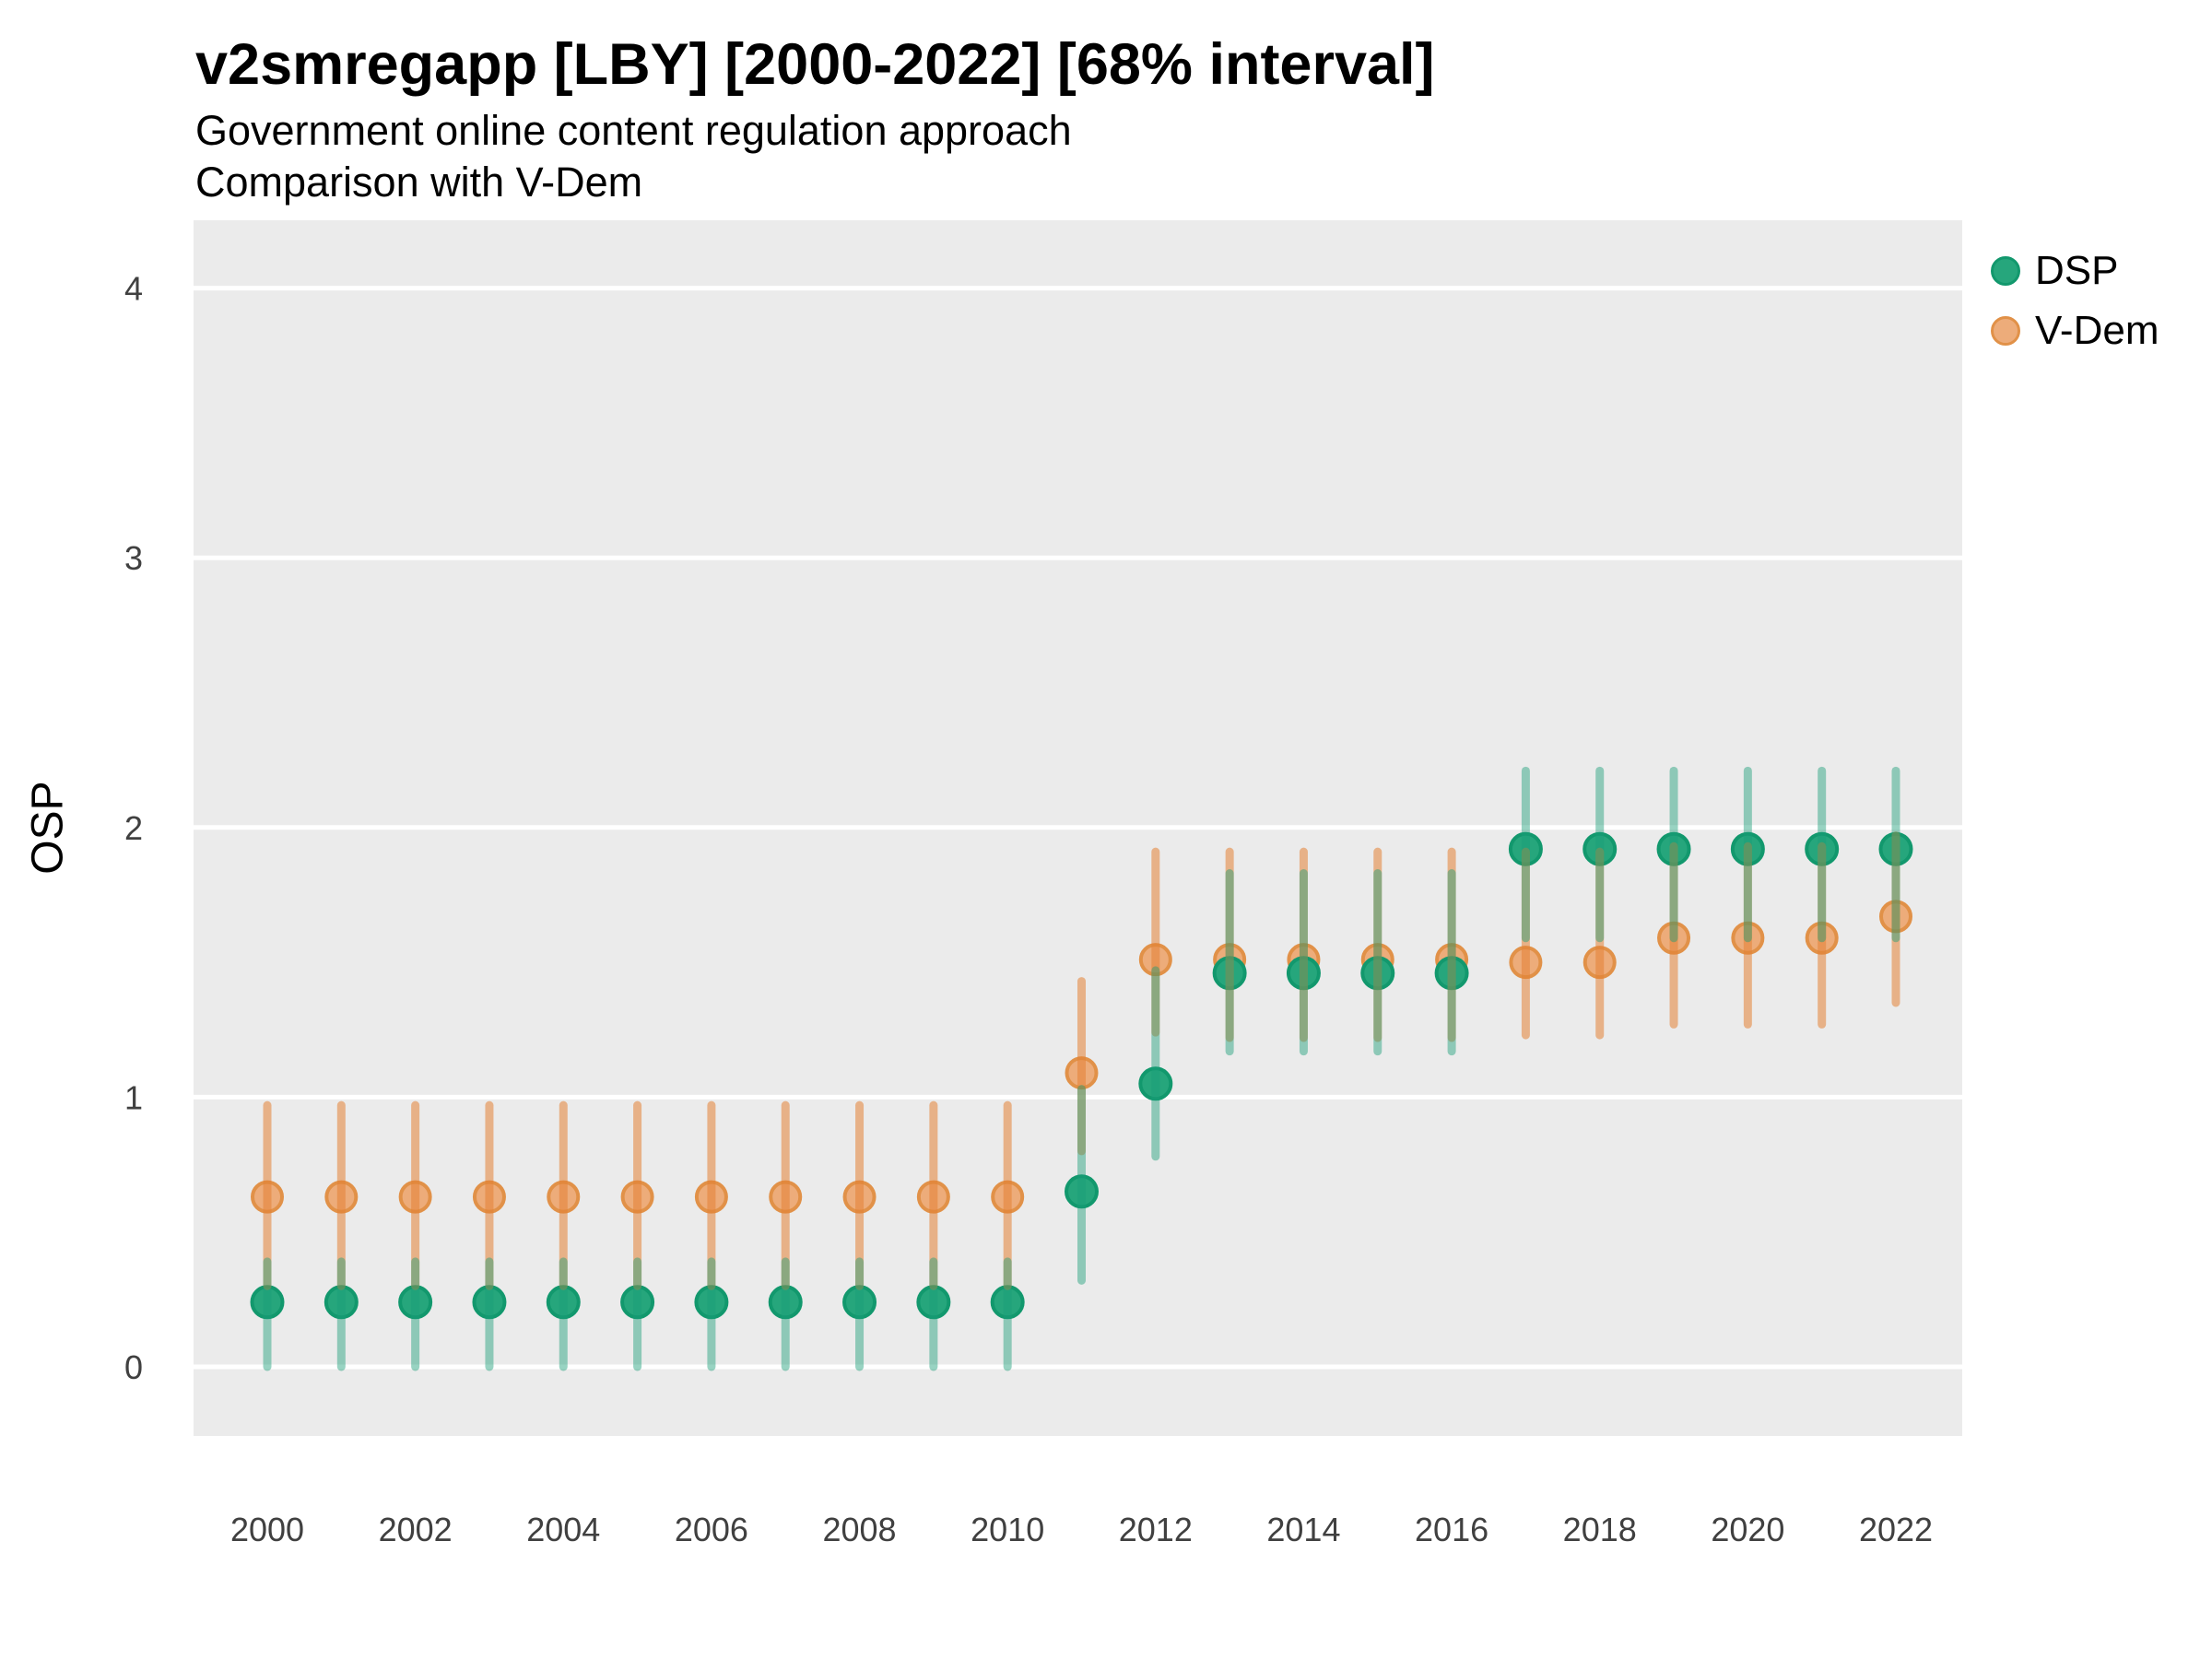 Image resolution: width=2212 pixels, height=1659 pixels. Describe the element at coordinates (419, 182) in the screenshot. I see `chart-subtitle-line2: Comparison with V-Dem` at that location.